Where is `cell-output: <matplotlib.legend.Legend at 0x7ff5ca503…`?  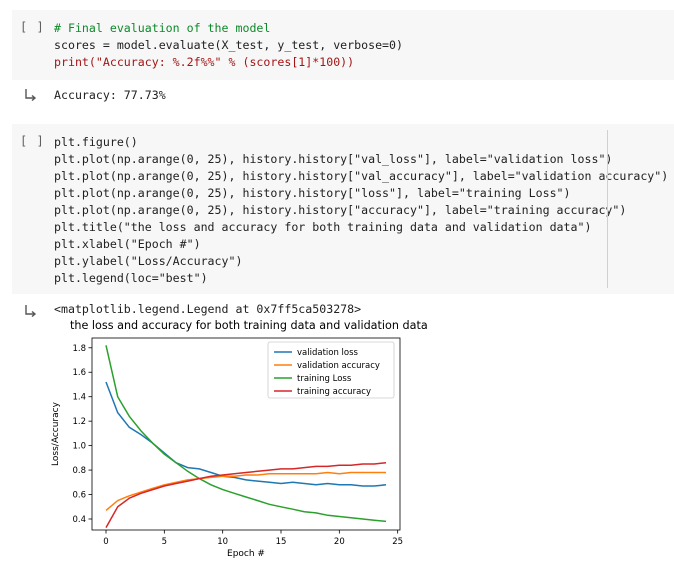 cell-output: <matplotlib.legend.Legend at 0x7ff5ca503… is located at coordinates (208, 309).